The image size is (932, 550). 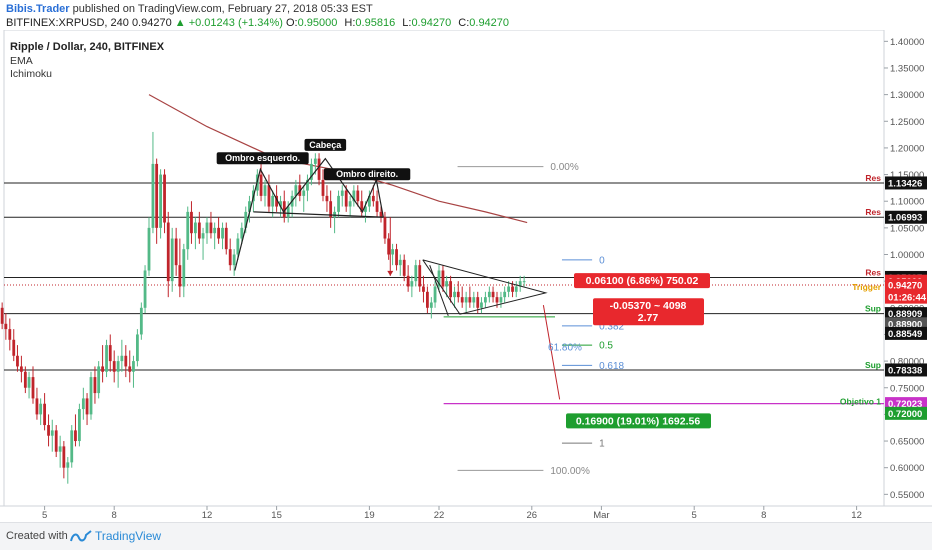 What do you see at coordinates (873, 212) in the screenshot?
I see `side-label: Res` at bounding box center [873, 212].